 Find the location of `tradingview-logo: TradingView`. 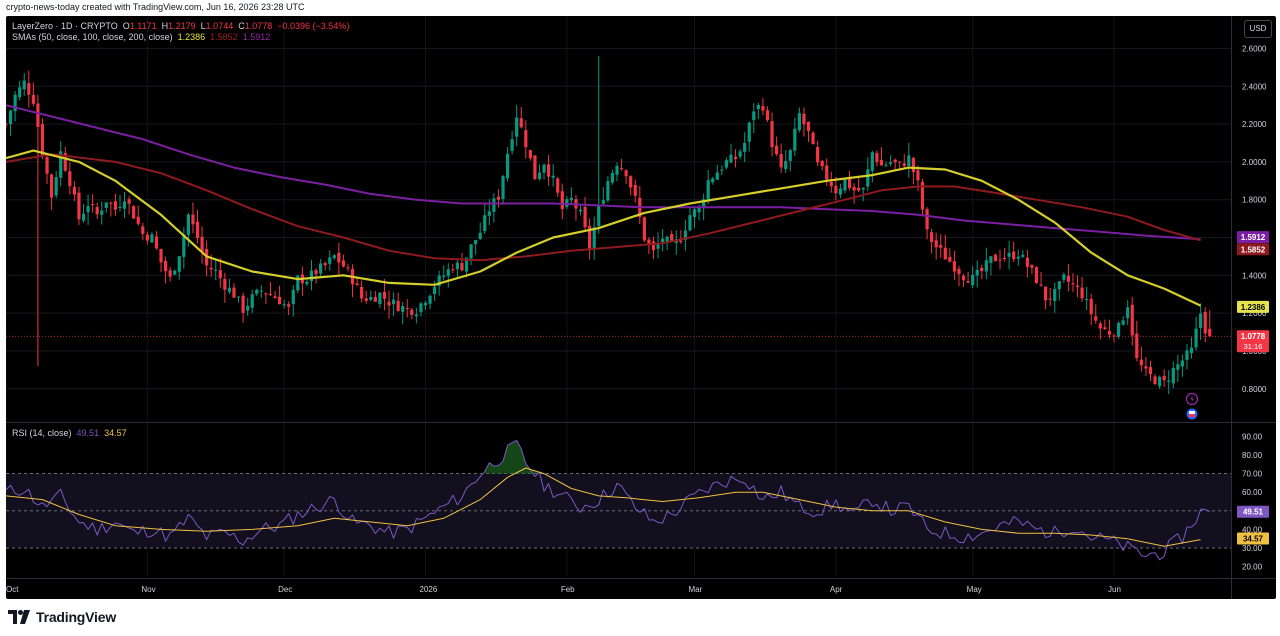

tradingview-logo: TradingView is located at coordinates (62, 617).